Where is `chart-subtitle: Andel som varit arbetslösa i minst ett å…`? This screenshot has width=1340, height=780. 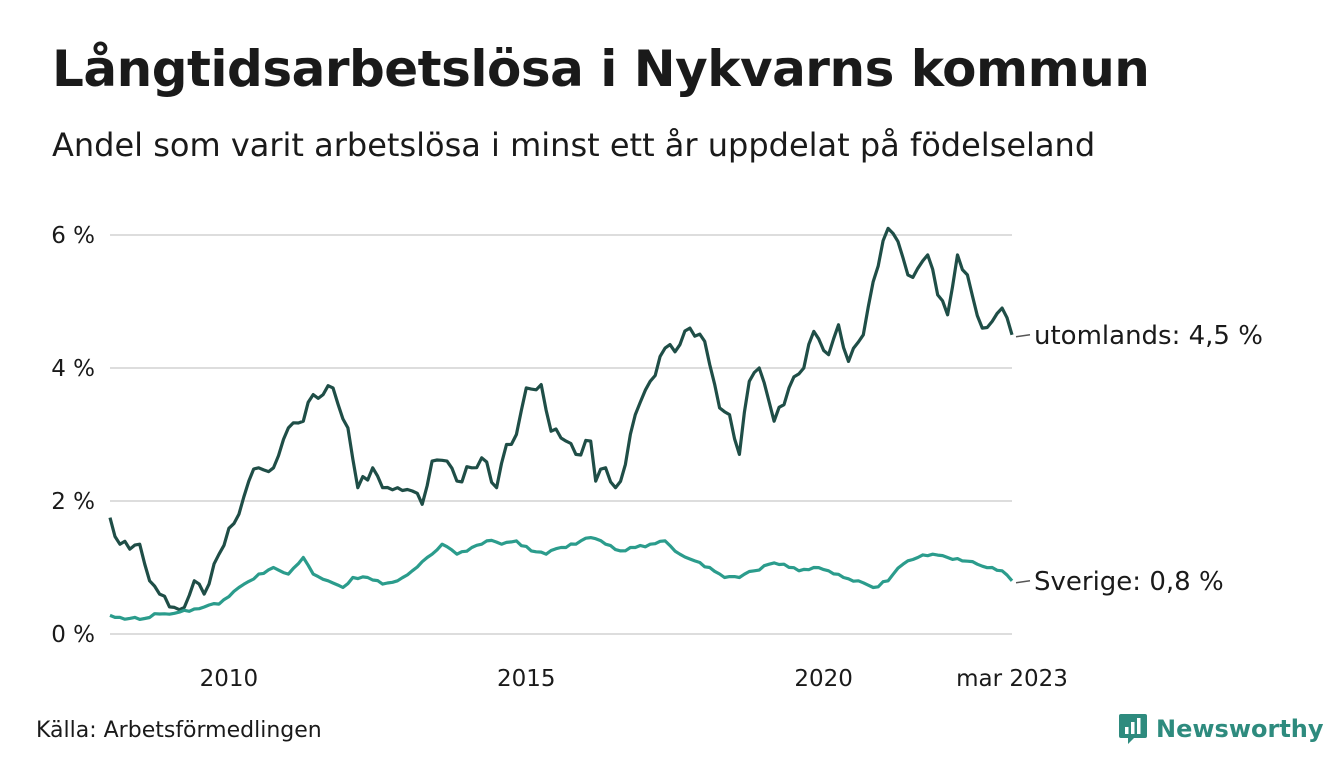
chart-subtitle: Andel som varit arbetslösa i minst ett å… is located at coordinates (574, 145).